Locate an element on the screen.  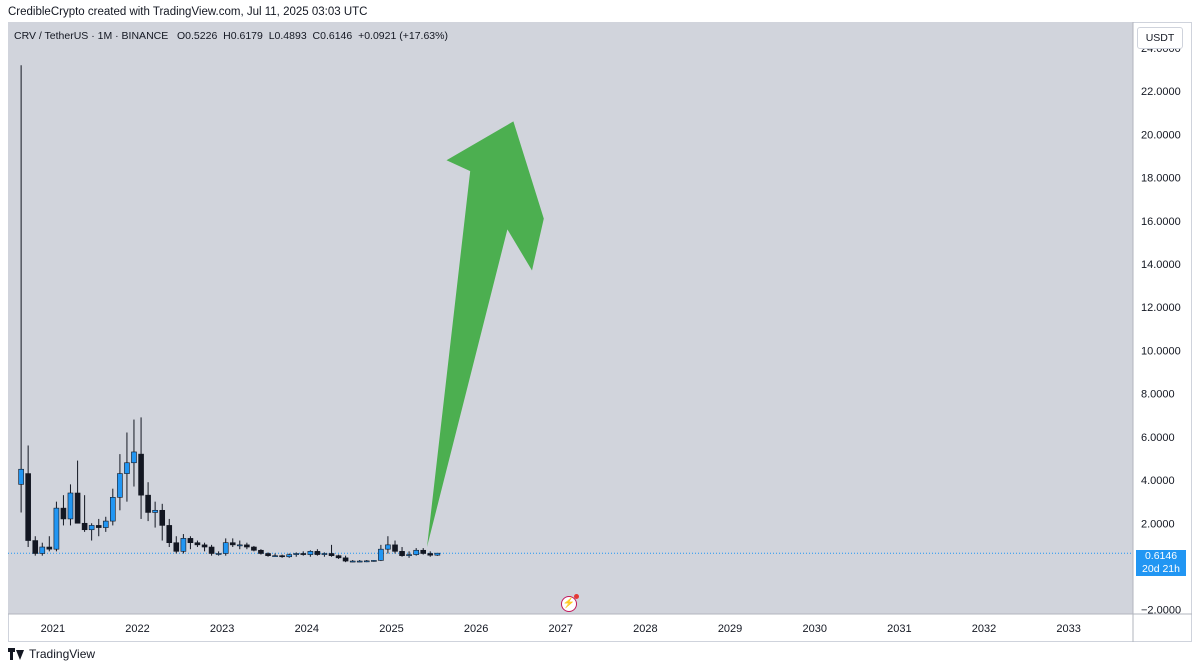
y-tick-label: 4.0000 is located at coordinates (1158, 481).